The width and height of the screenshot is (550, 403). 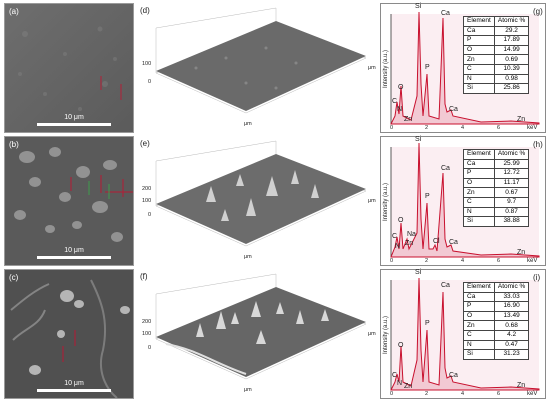 I want to click on panel-label-a: (a), so click(x=14, y=11).